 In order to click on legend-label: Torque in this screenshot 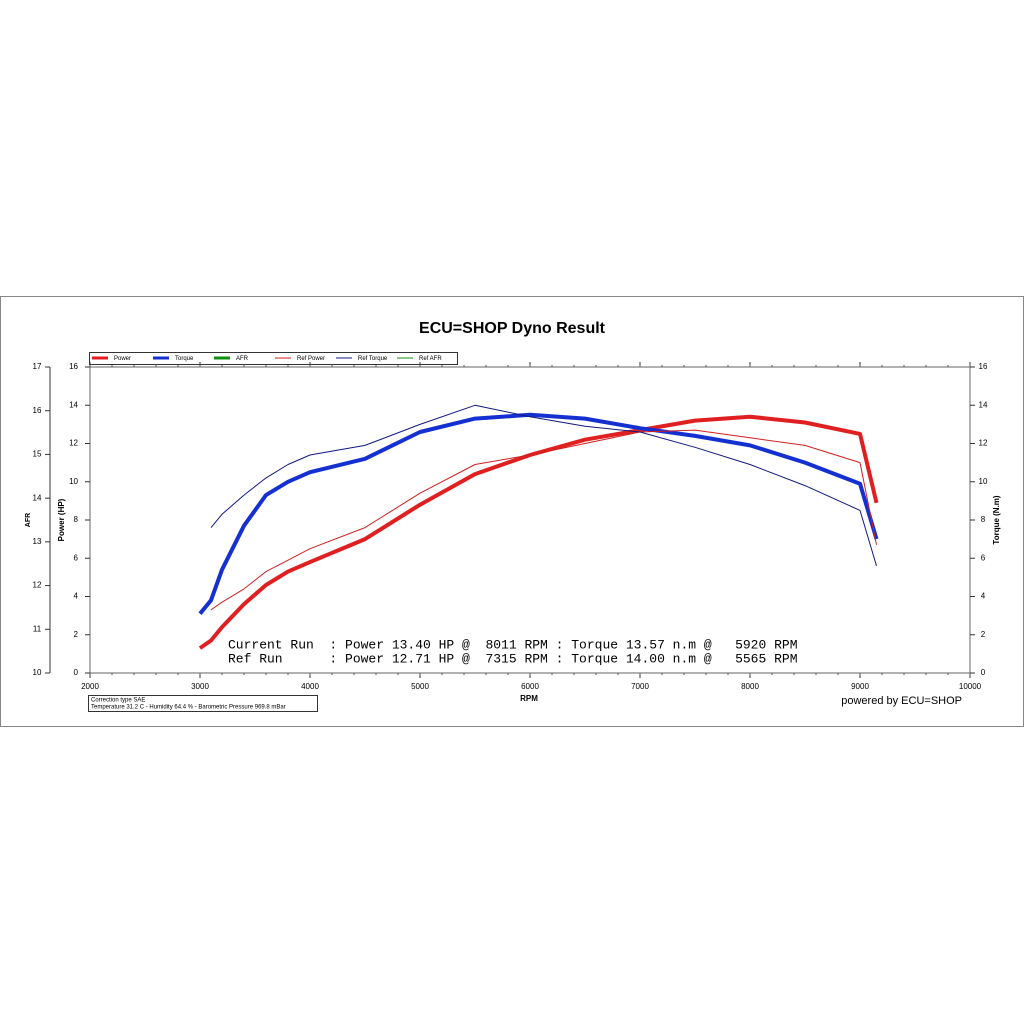, I will do `click(184, 359)`.